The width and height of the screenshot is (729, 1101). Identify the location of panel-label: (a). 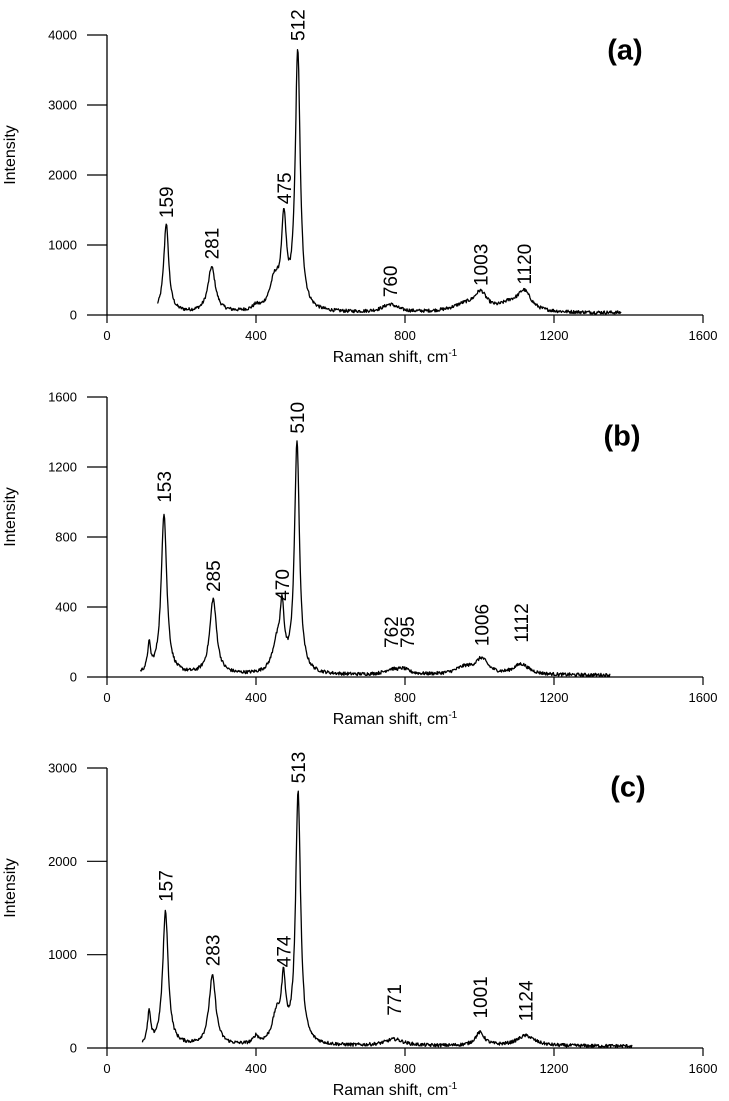
(624, 51).